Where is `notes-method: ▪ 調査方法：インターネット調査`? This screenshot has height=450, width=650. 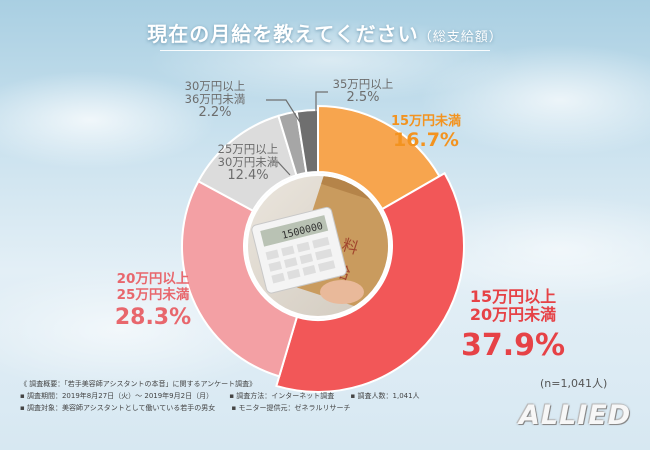 notes-method: ▪ 調査方法：インターネット調査 is located at coordinates (282, 395).